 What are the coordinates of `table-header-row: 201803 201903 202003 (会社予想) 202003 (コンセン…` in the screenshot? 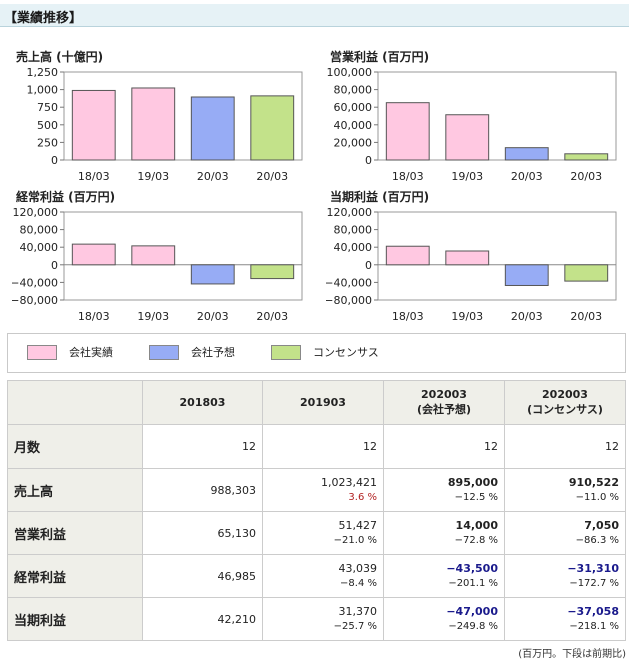 It's located at (316, 402).